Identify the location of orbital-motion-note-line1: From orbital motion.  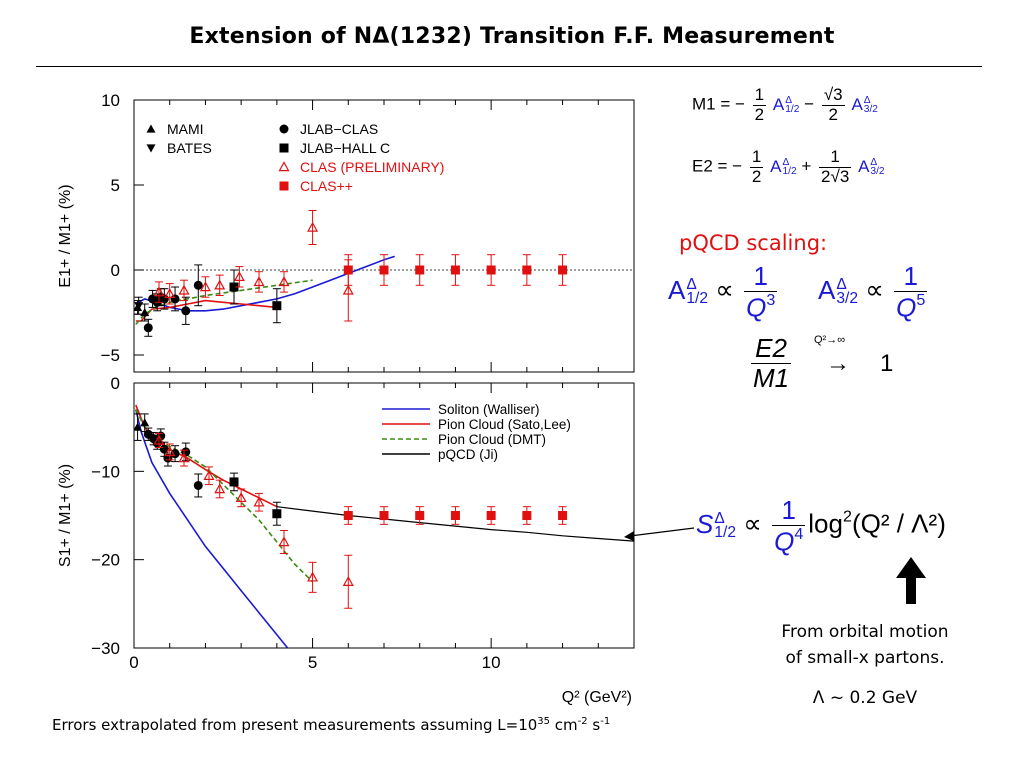
(865, 632).